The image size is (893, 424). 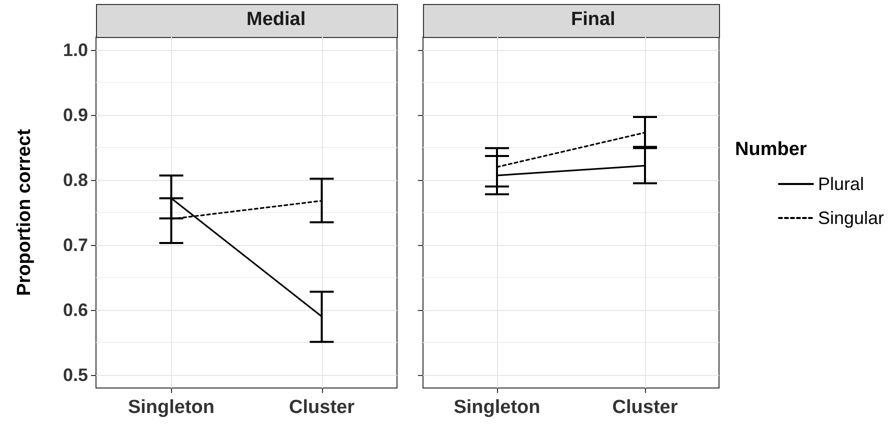 What do you see at coordinates (75, 310) in the screenshot?
I see `y-tick-label: 0.6` at bounding box center [75, 310].